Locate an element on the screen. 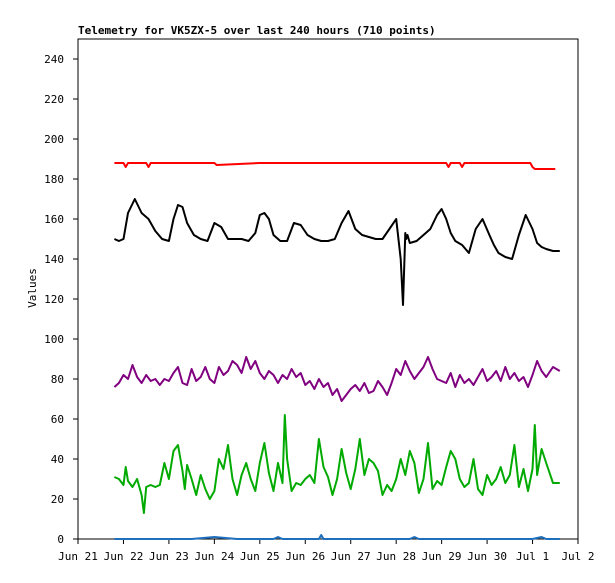 This screenshot has width=615, height=583. y-tick-label: 140 is located at coordinates (54, 259).